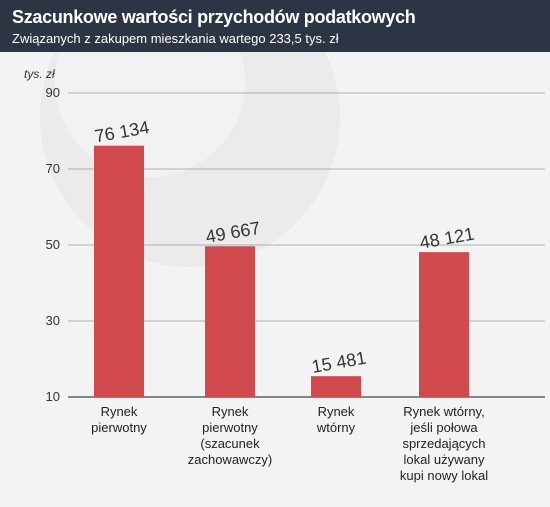 The width and height of the screenshot is (550, 507). I want to click on x-tick-label: Rynek wtórny, so click(336, 420).